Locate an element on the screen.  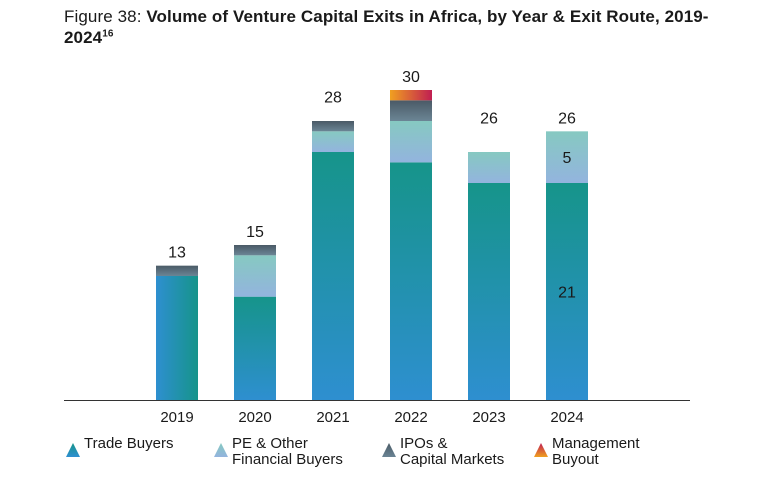
legend-item-pe-buyers: PE & Other Financial Buyers is located at coordinates (278, 452).